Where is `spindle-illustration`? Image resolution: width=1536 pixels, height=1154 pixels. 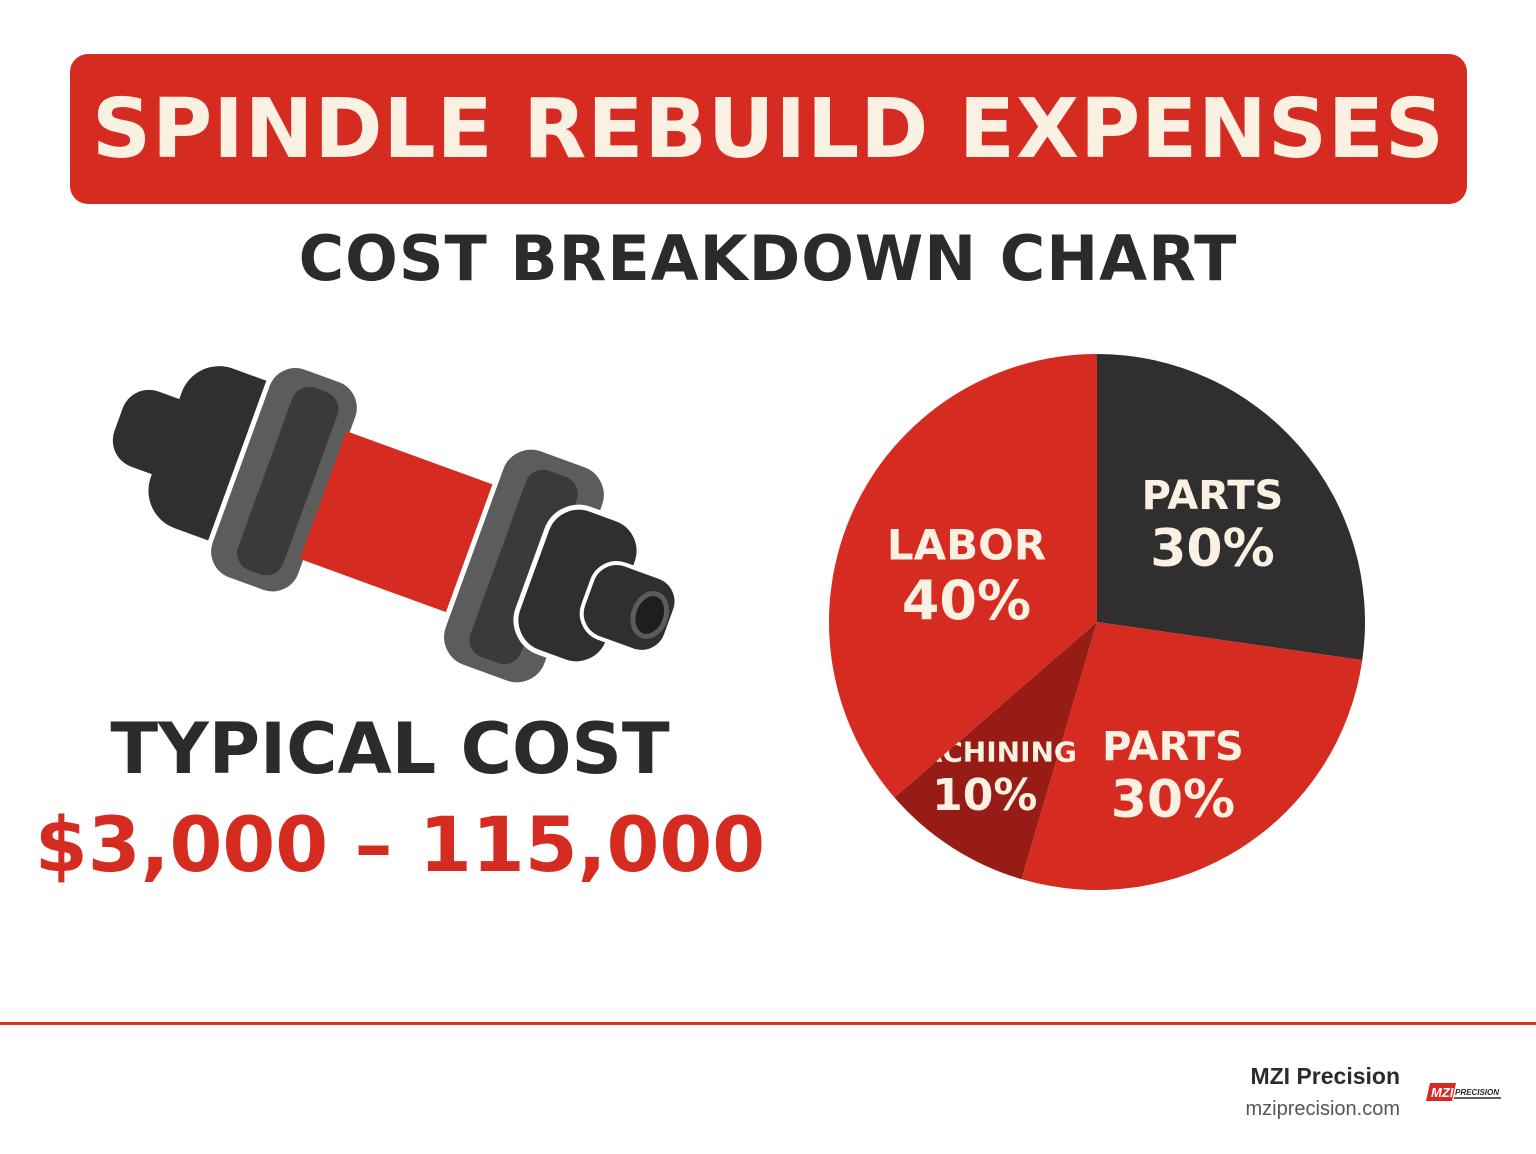
spindle-illustration is located at coordinates (395, 525).